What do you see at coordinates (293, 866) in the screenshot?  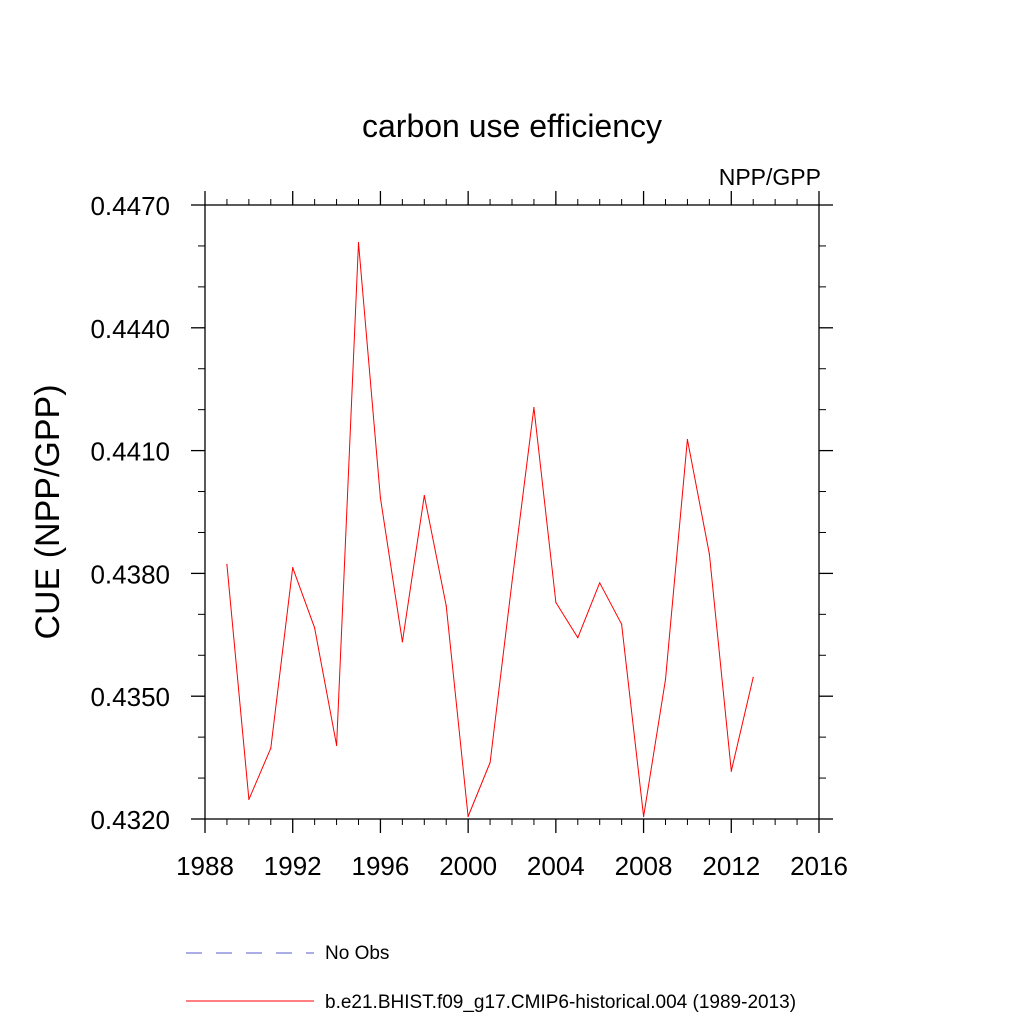 I see `x-tick-label: 1992` at bounding box center [293, 866].